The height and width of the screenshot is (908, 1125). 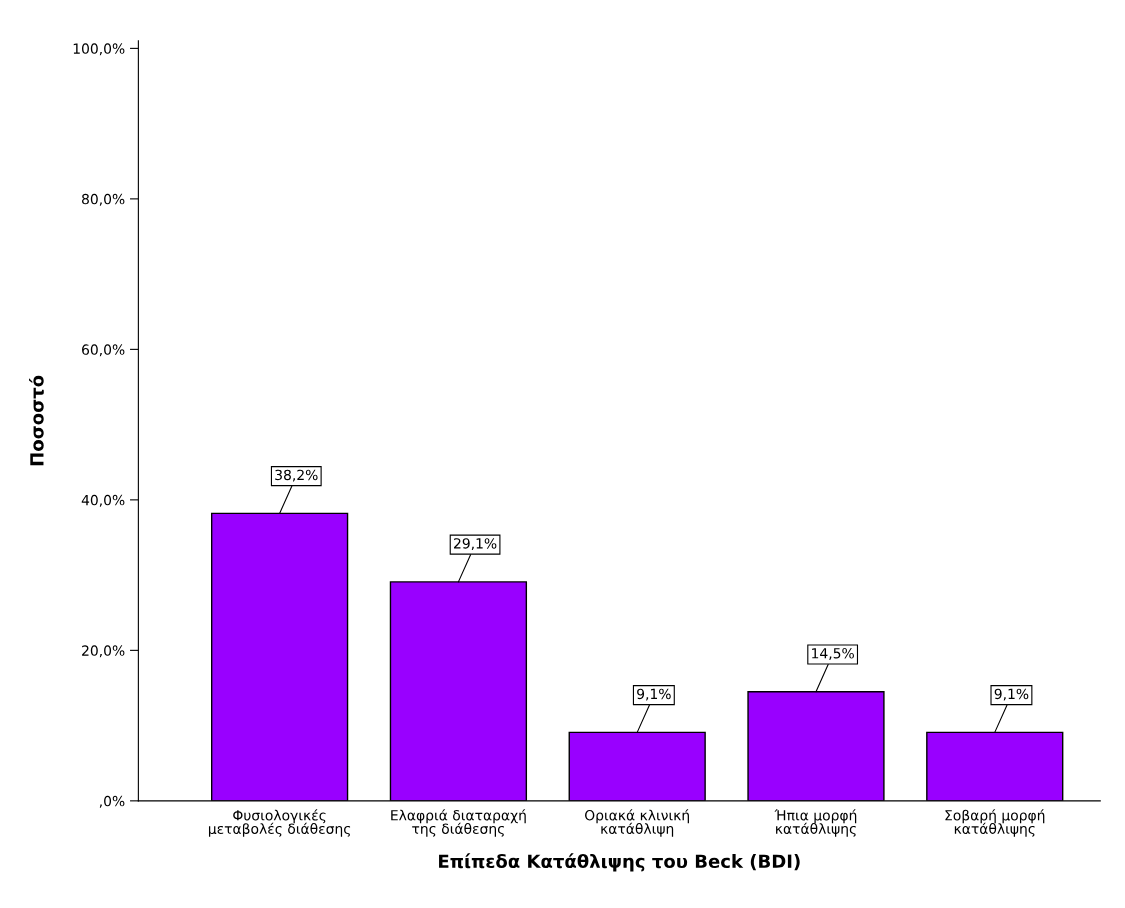 I want to click on data-label: 38,2%, so click(x=296, y=475).